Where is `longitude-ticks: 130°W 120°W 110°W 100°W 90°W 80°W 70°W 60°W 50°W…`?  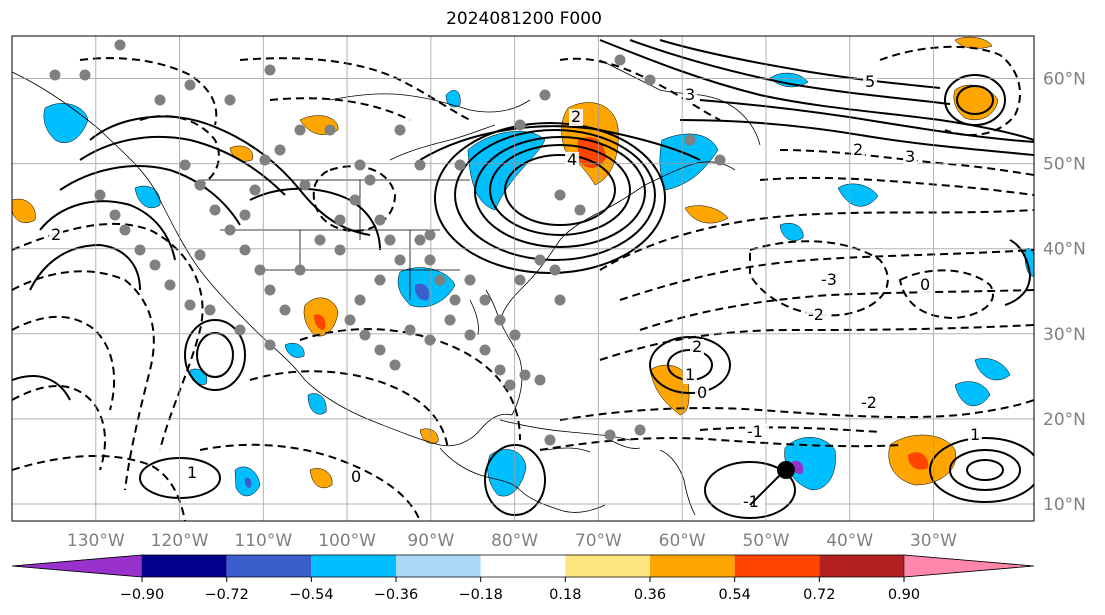
longitude-ticks: 130°W 120°W 110°W 100°W 90°W 80°W 70°W 60°W 50°W… is located at coordinates (512, 541).